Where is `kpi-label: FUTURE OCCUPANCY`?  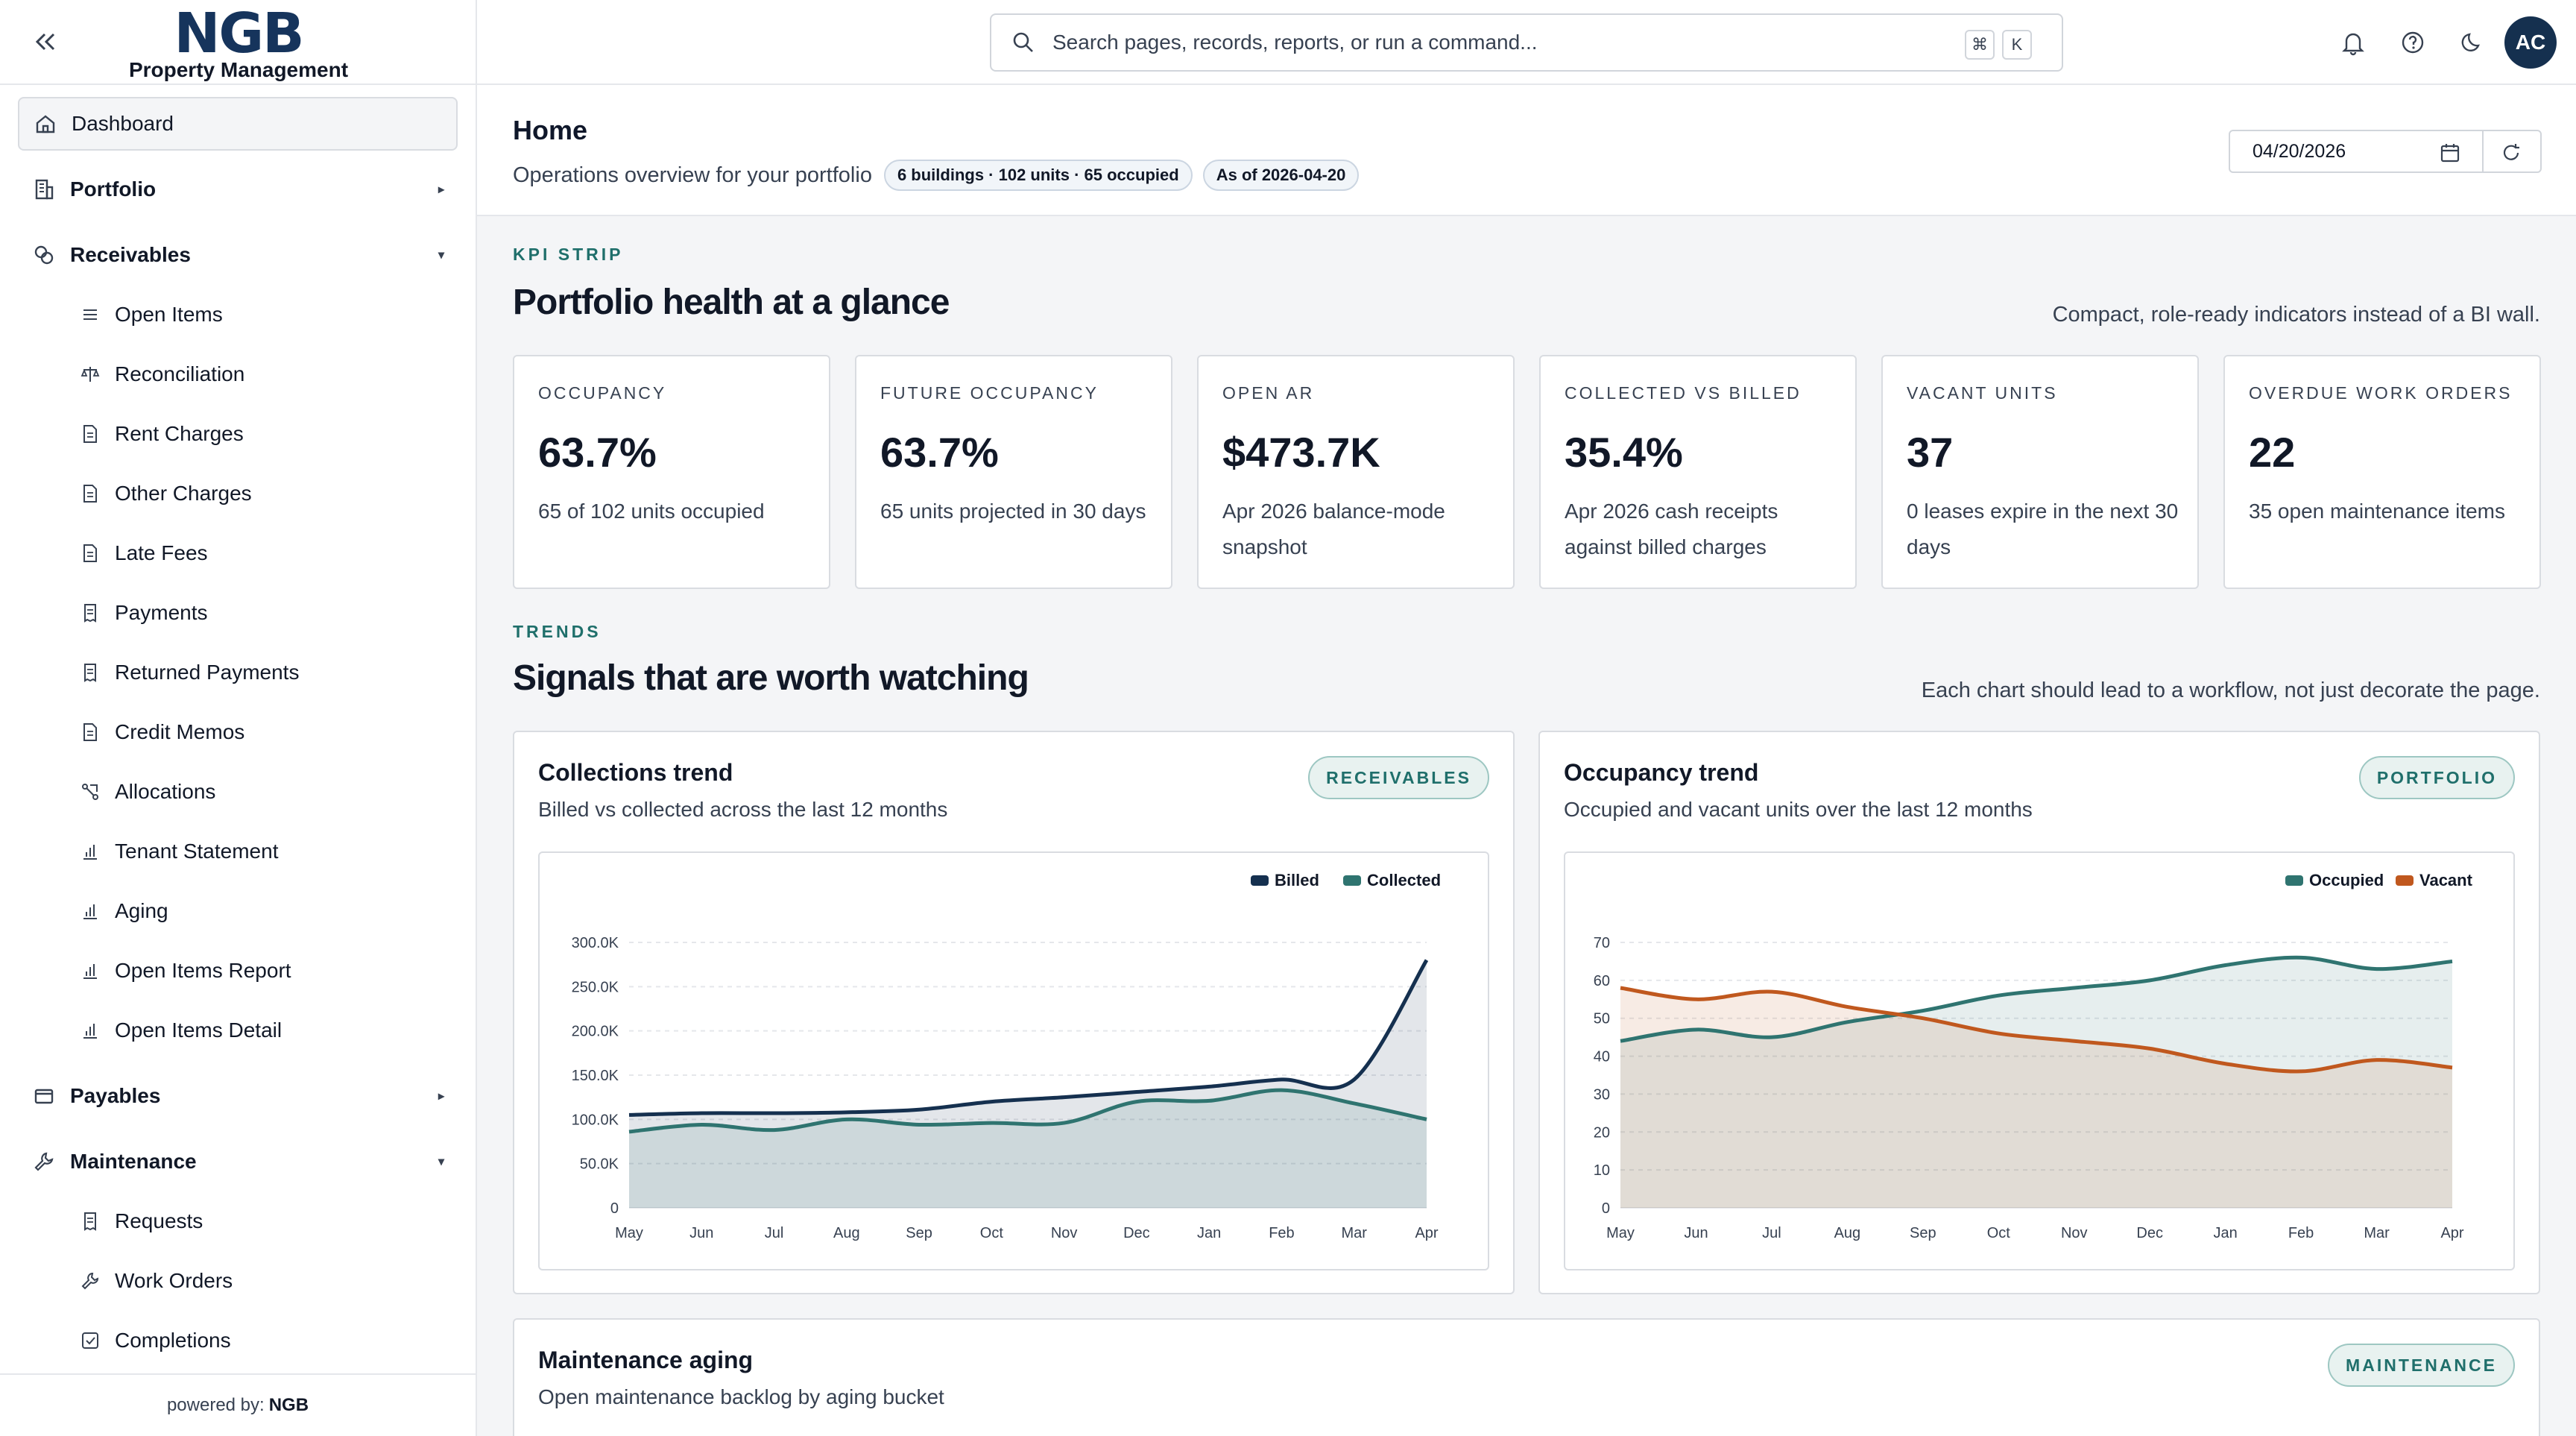 kpi-label: FUTURE OCCUPANCY is located at coordinates (990, 393).